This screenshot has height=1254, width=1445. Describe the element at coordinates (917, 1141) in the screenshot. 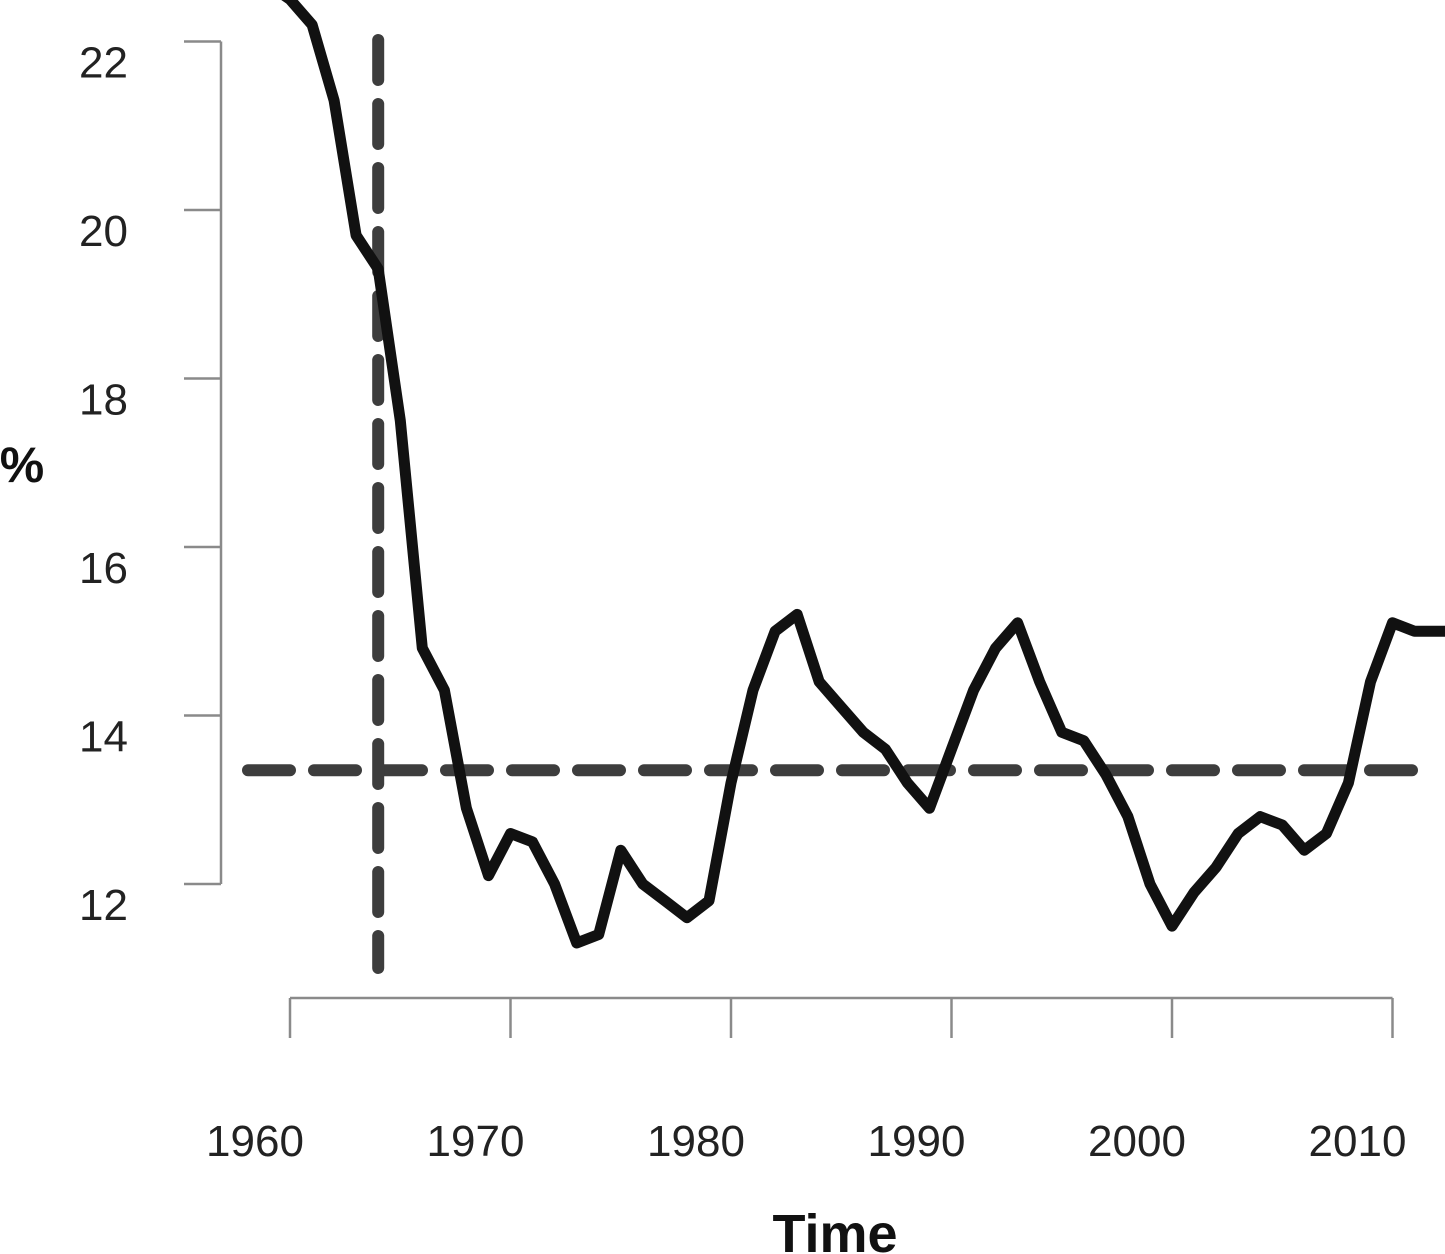

I see `x-tick-label: 1990` at that location.